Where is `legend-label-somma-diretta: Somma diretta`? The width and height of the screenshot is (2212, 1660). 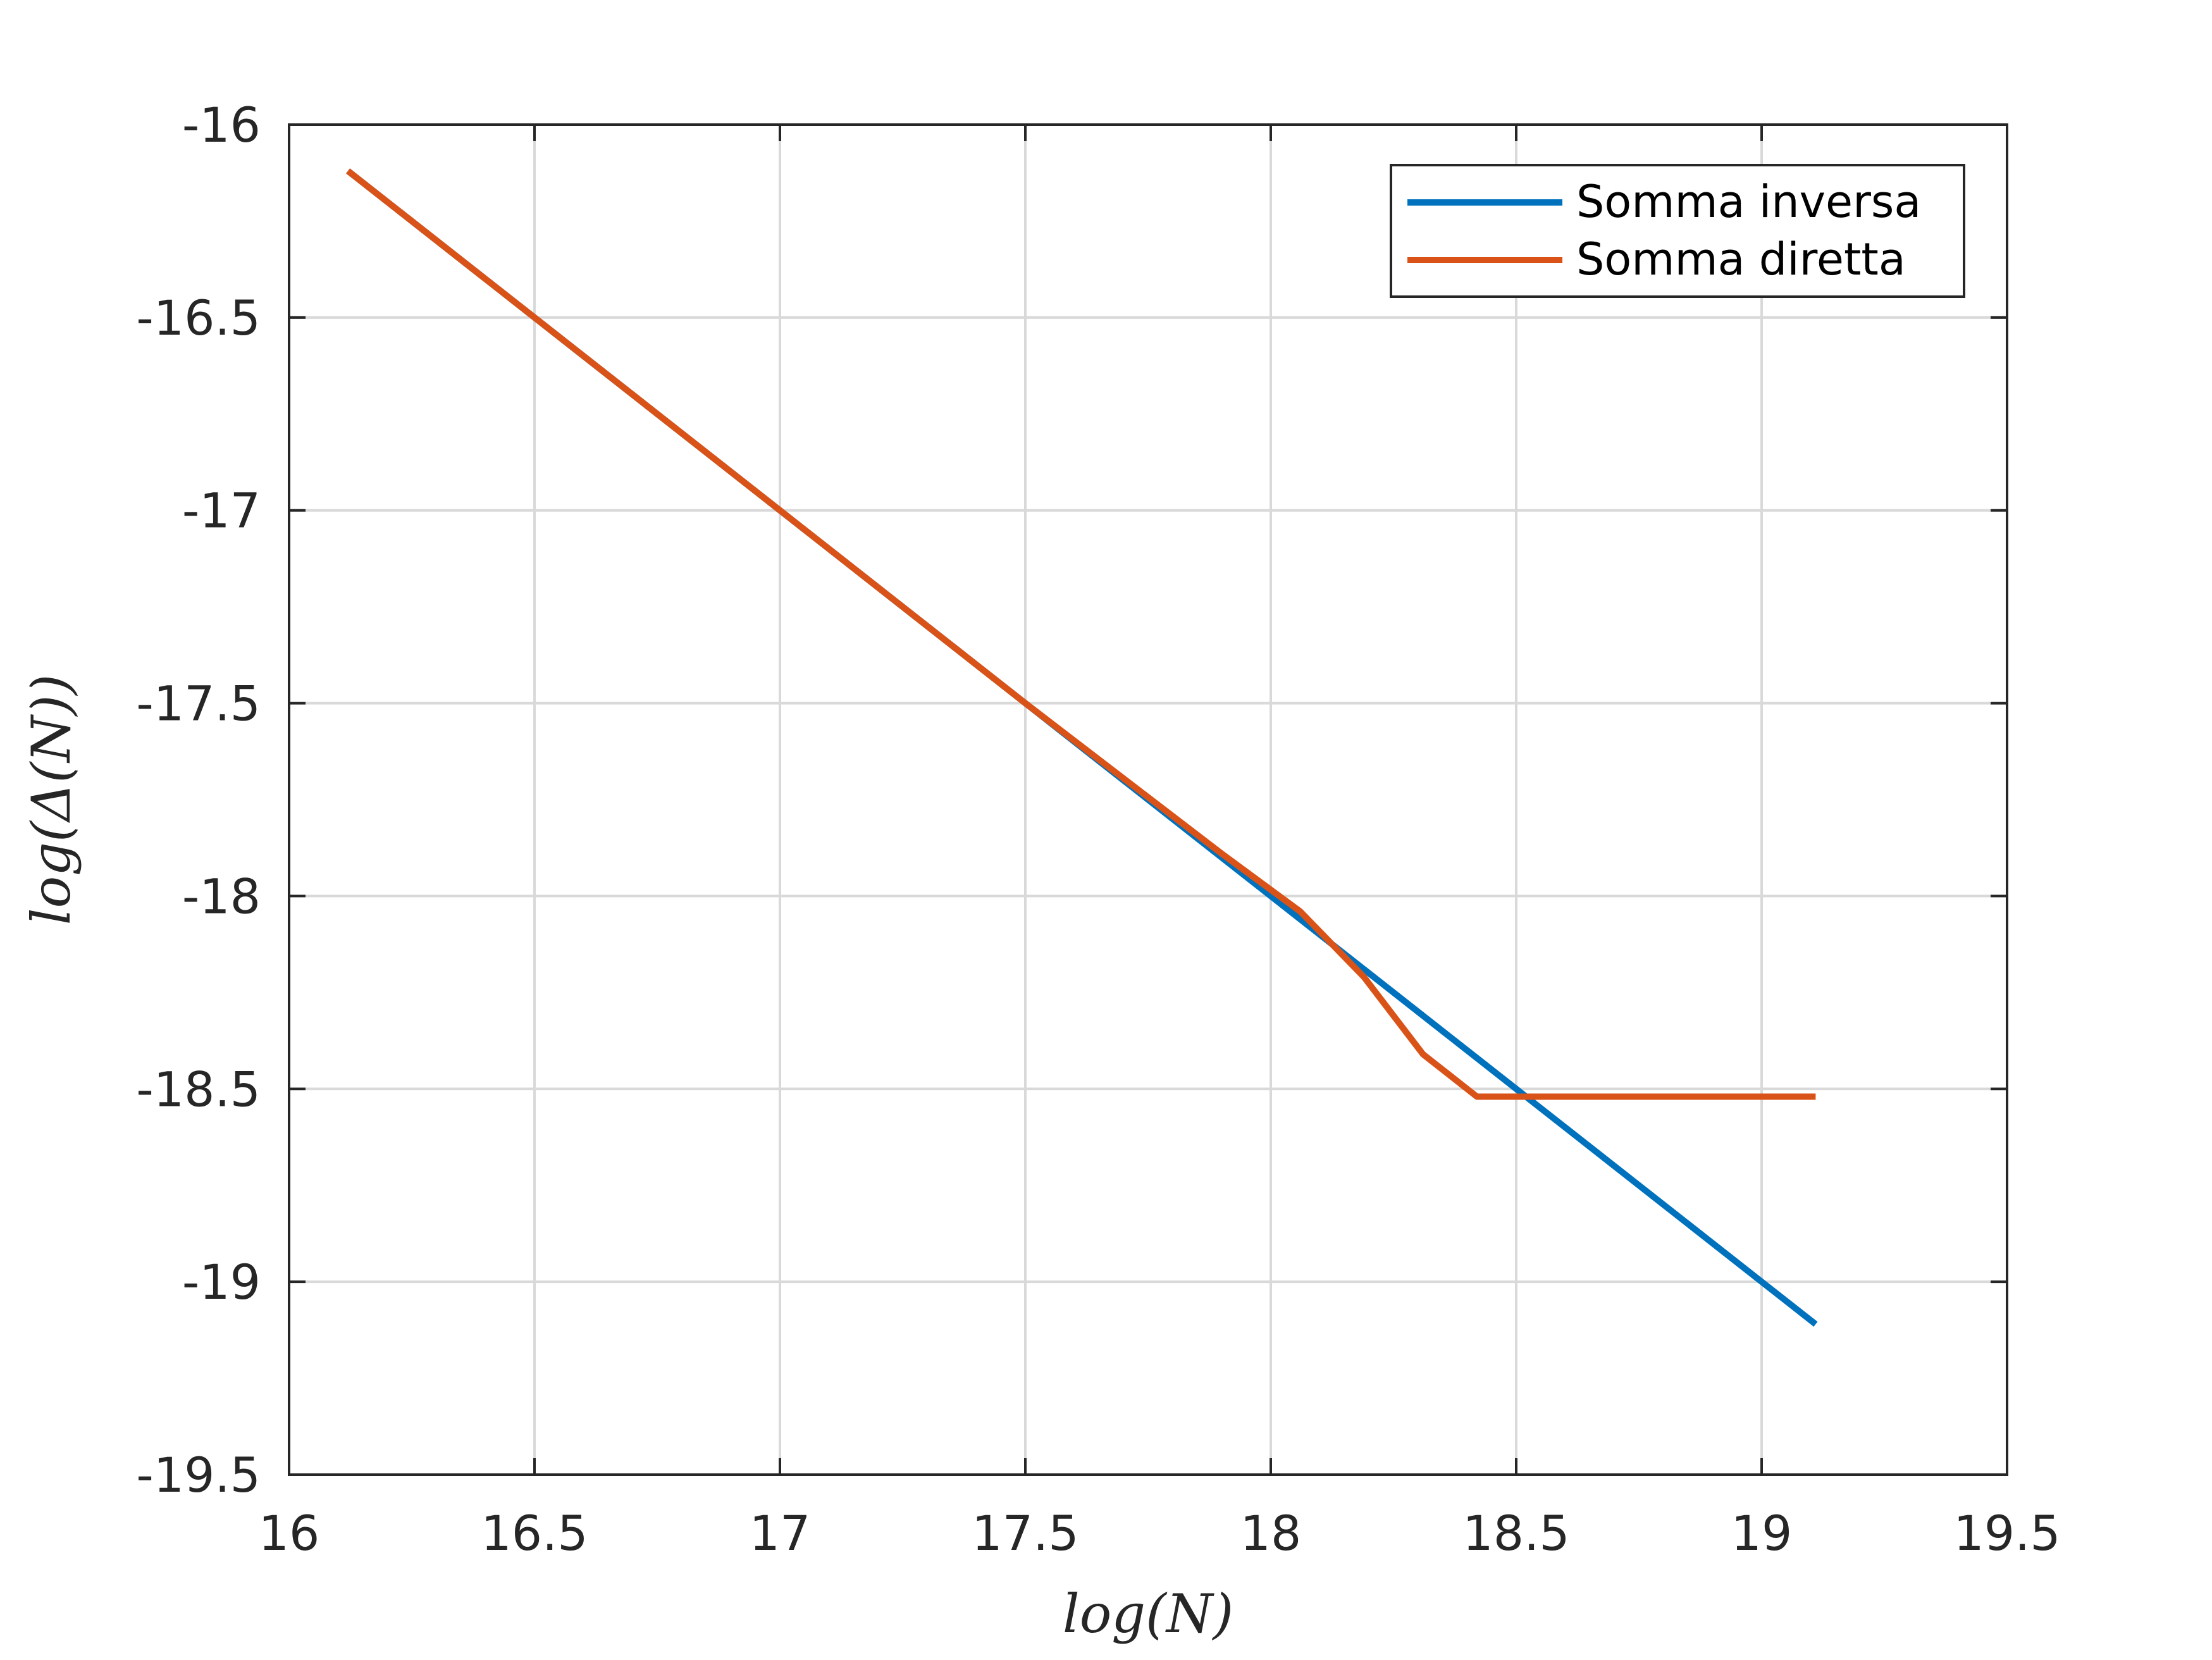 legend-label-somma-diretta: Somma diretta is located at coordinates (1741, 259).